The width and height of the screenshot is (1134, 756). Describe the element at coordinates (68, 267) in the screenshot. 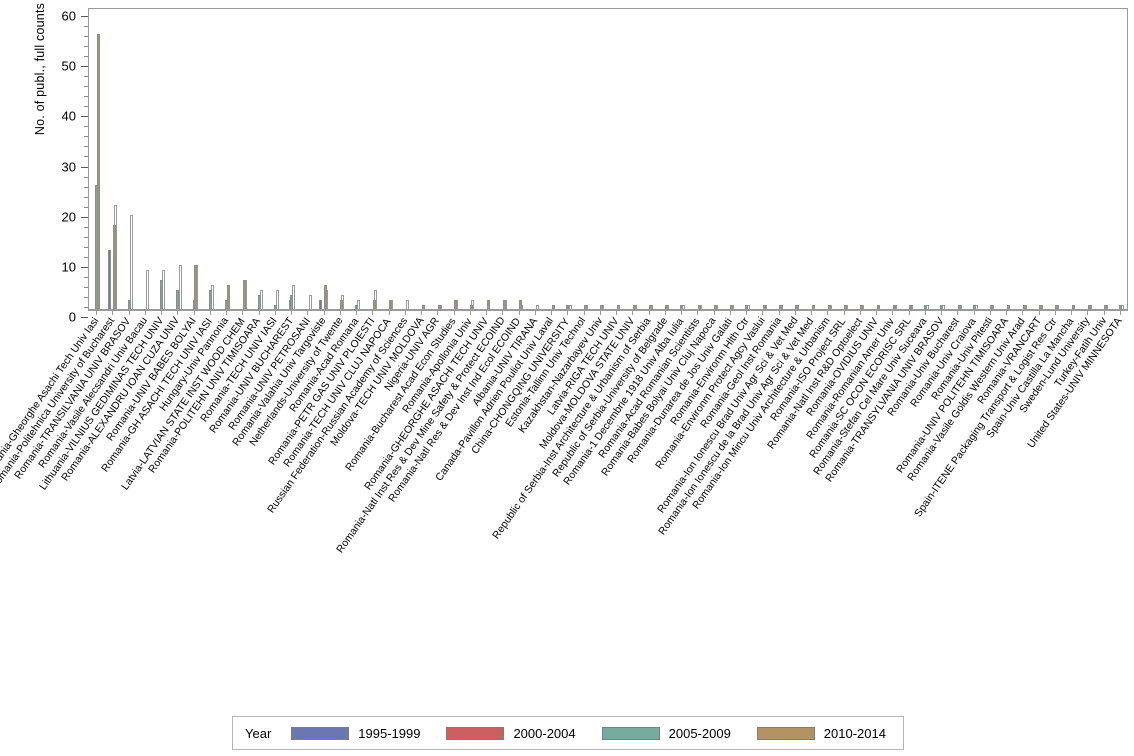

I see `y-tick-label: 10` at that location.